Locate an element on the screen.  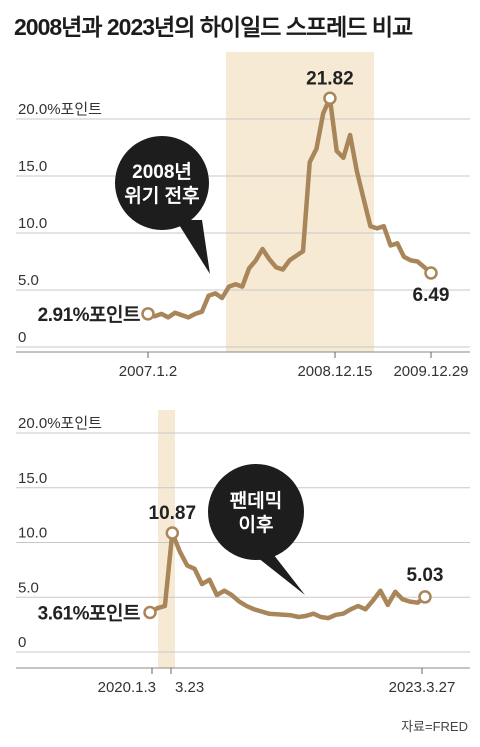
x-tick-label: 2007.1.2 is located at coordinates (148, 371).